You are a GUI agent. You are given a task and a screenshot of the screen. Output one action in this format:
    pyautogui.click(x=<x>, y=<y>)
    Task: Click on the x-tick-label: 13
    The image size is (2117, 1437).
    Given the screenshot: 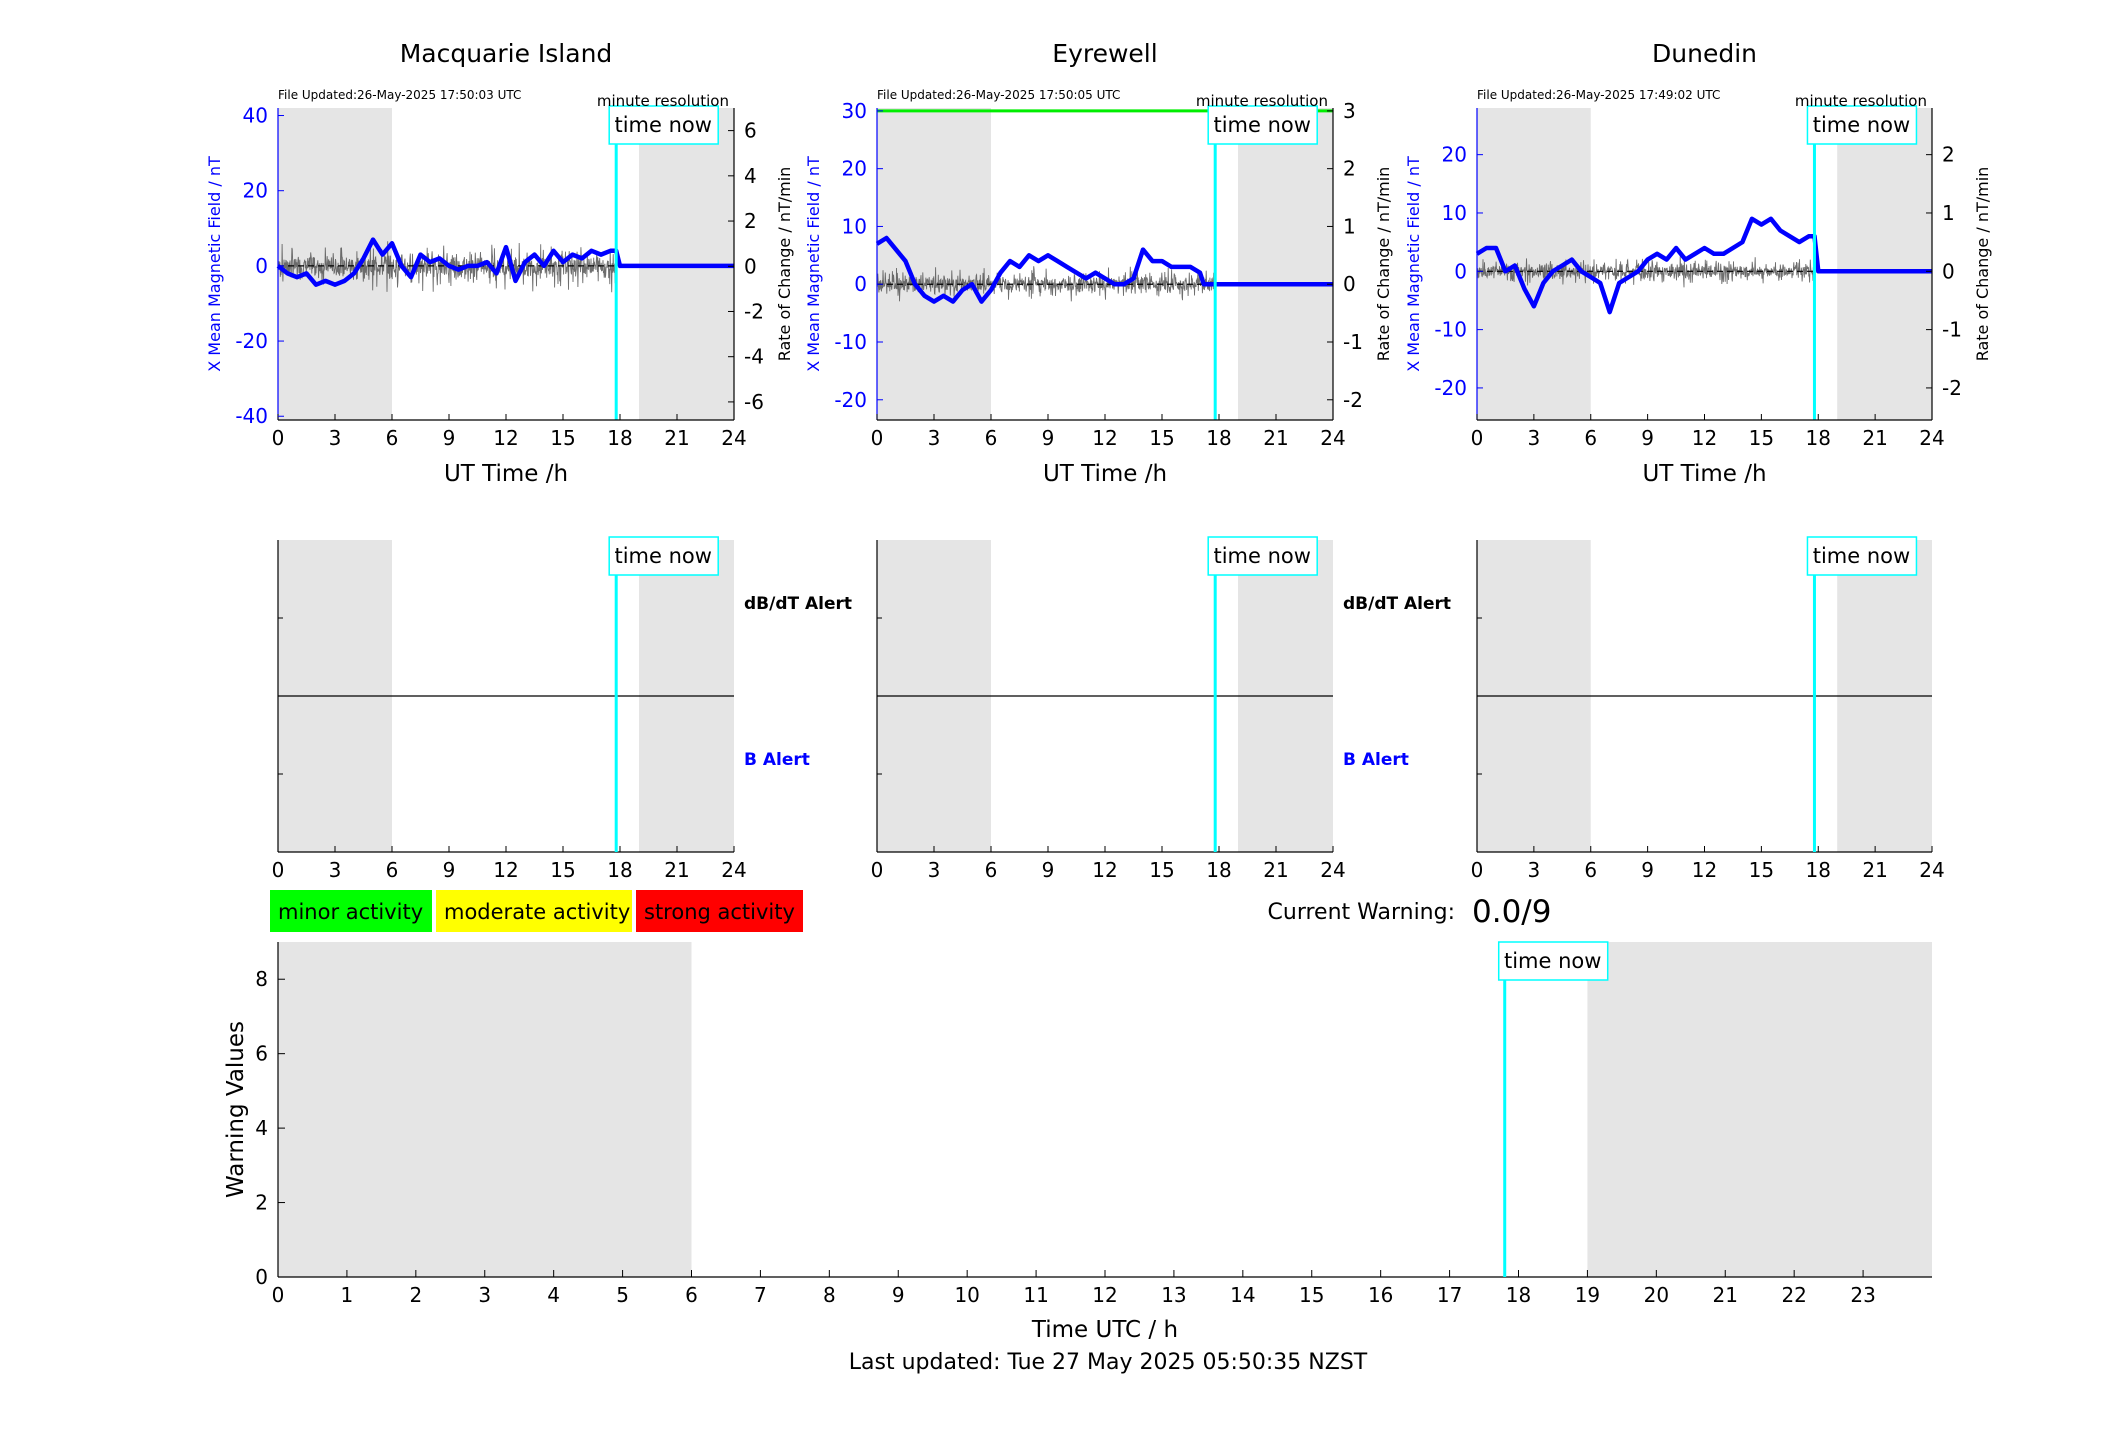 What is the action you would take?
    pyautogui.click(x=1173, y=1295)
    